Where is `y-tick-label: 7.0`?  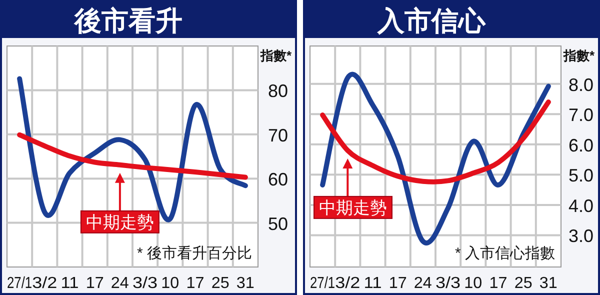
y-tick-label: 7.0 is located at coordinates (581, 115).